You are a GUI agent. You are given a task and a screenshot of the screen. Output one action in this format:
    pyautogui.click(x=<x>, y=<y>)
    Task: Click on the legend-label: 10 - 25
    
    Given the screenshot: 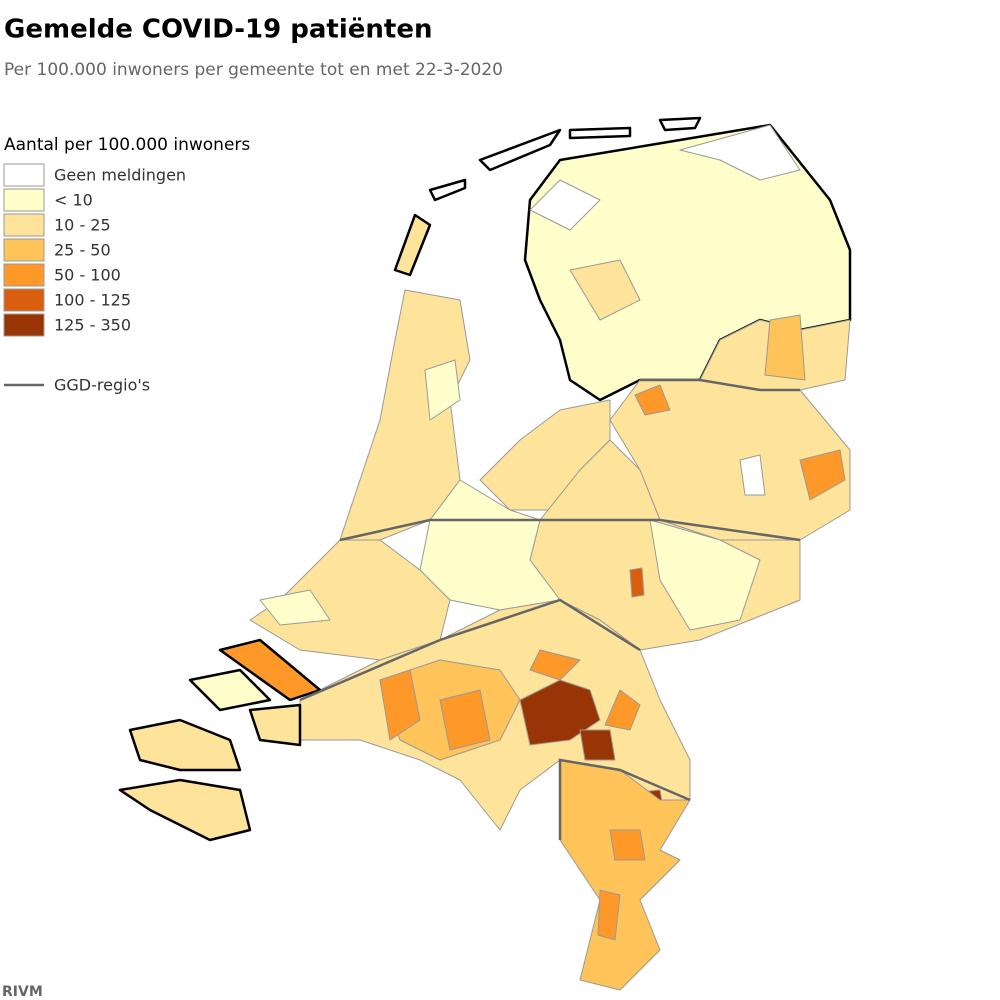 What is the action you would take?
    pyautogui.click(x=82, y=225)
    